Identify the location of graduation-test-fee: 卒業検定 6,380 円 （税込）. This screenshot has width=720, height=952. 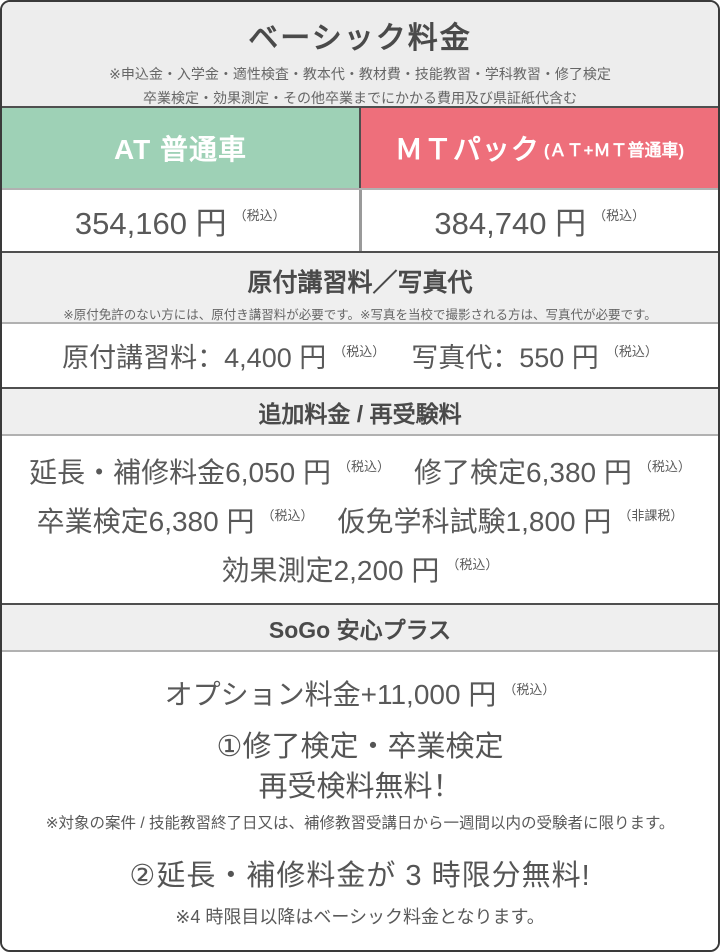
(175, 520).